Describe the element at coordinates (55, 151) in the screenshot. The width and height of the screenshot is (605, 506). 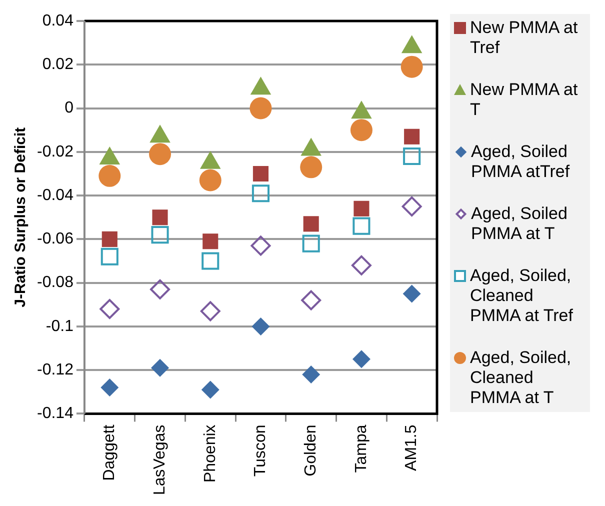
I see `y-tick-label: -0.02` at that location.